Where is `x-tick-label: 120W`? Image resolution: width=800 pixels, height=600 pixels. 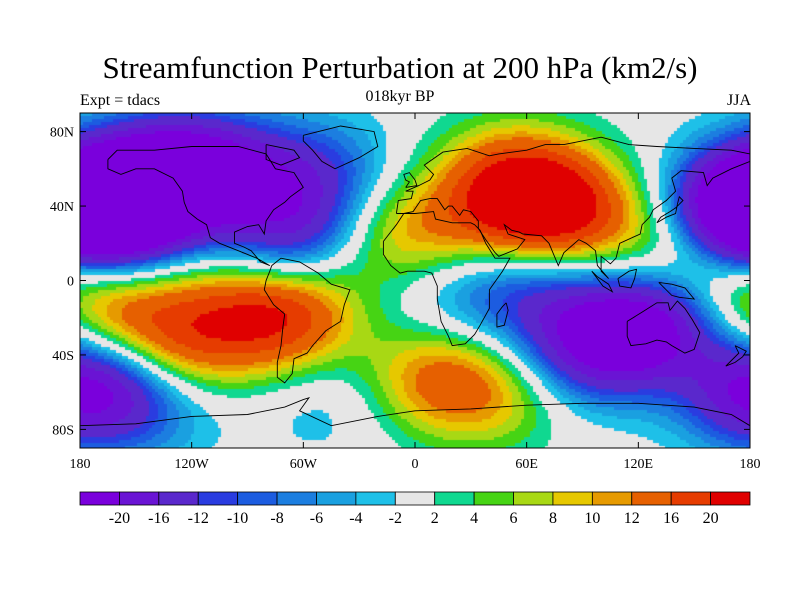
x-tick-label: 120W is located at coordinates (192, 464).